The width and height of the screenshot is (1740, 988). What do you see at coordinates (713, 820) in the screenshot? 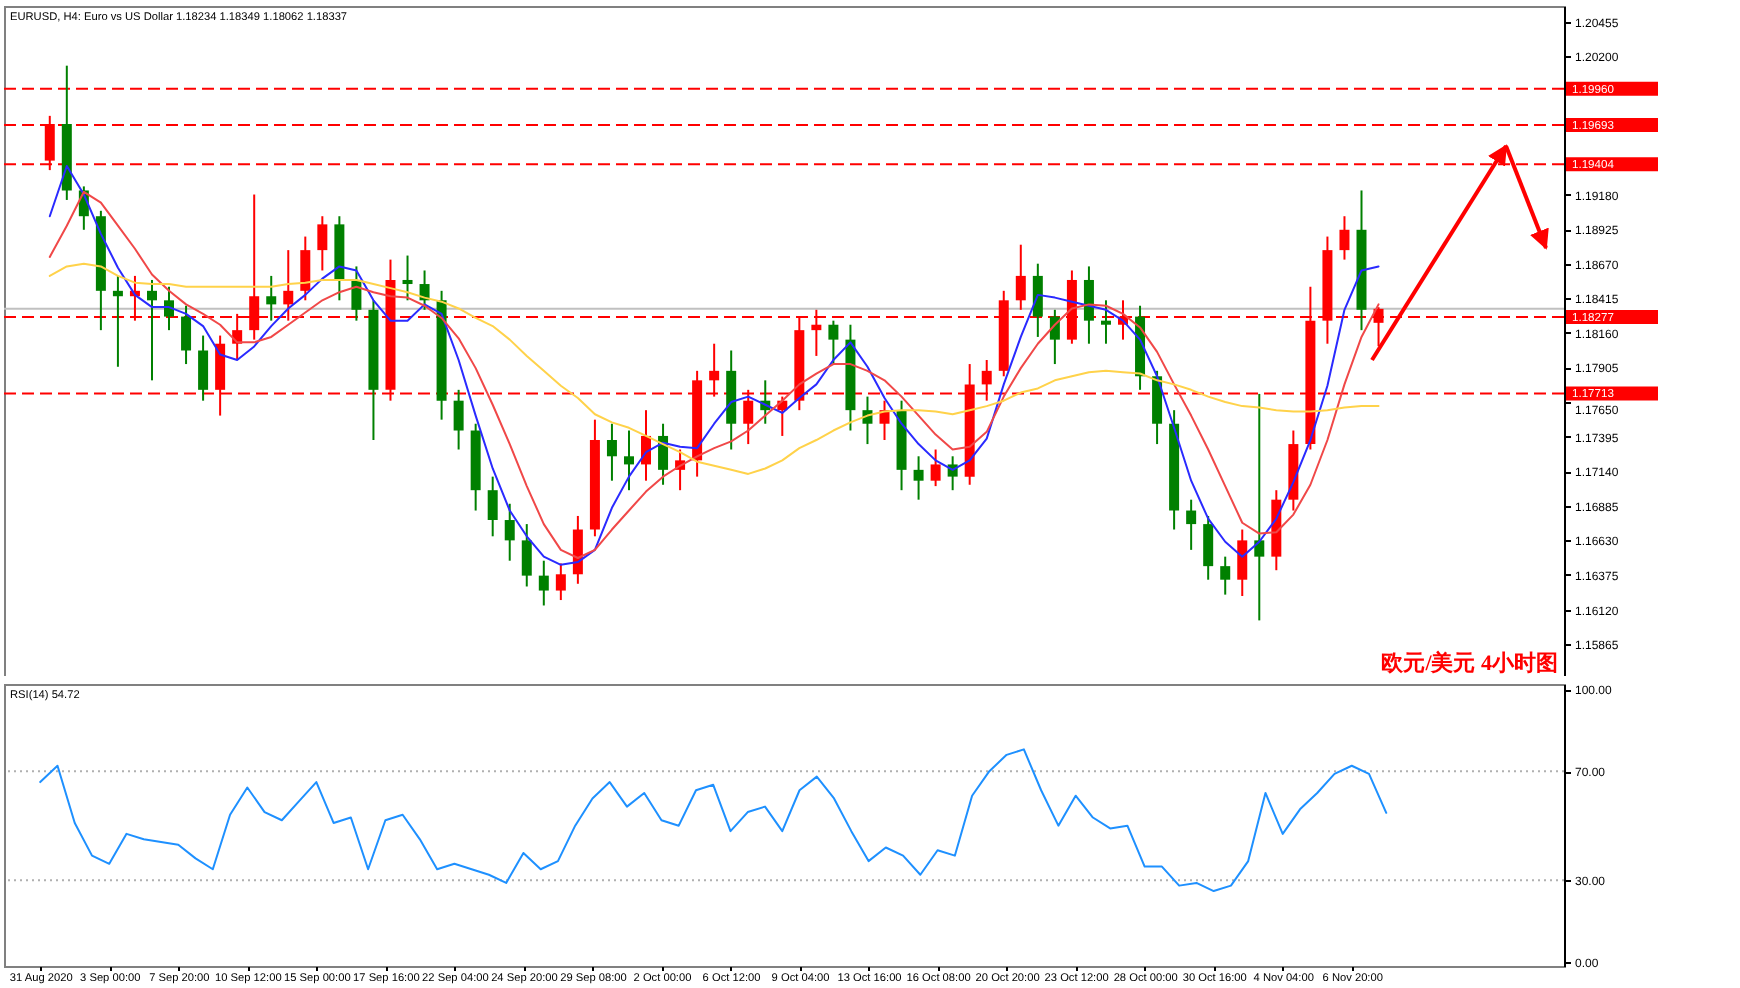
I see `line-series` at bounding box center [713, 820].